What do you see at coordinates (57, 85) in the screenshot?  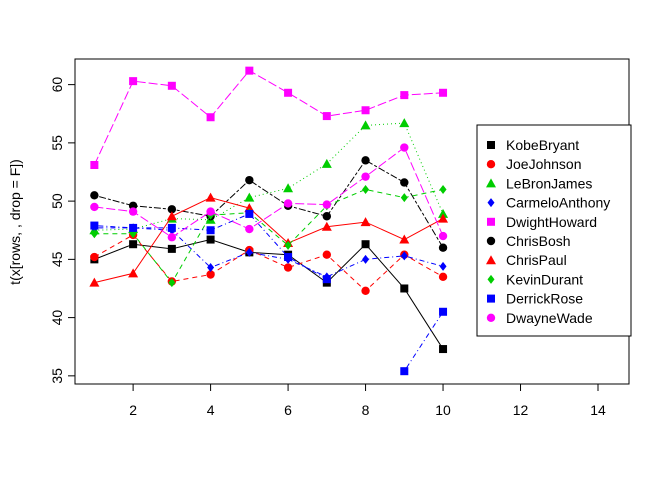 I see `y-tick-label: 60` at bounding box center [57, 85].